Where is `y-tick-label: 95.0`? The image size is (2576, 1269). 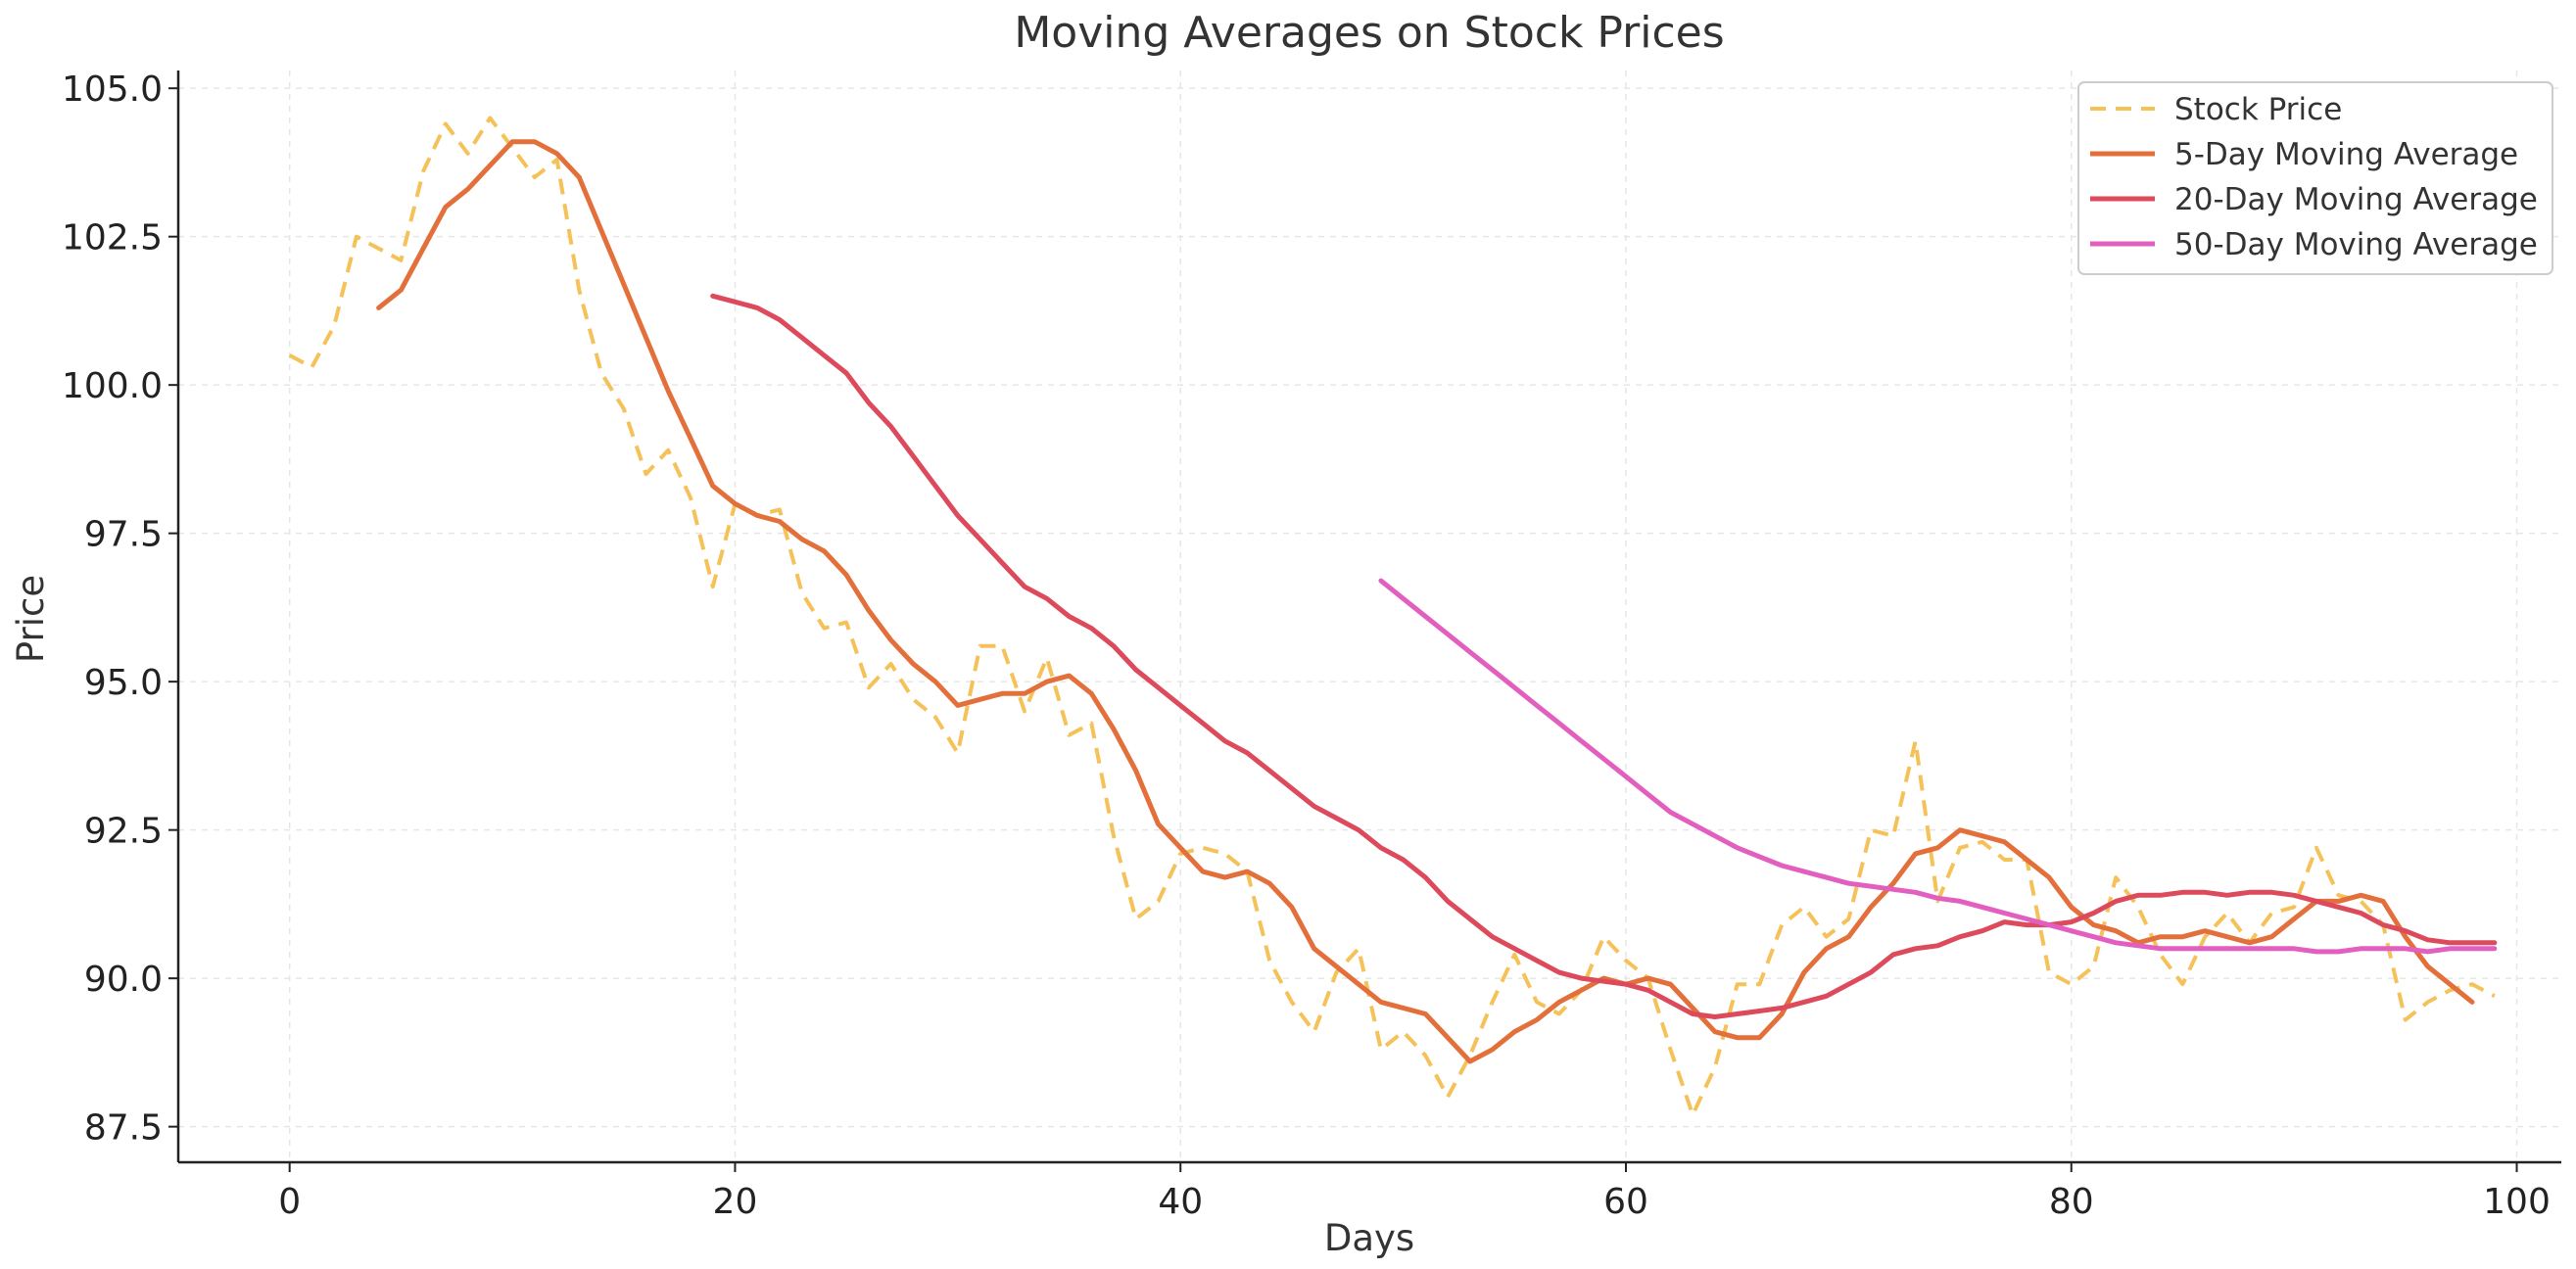
y-tick-label: 95.0 is located at coordinates (123, 683).